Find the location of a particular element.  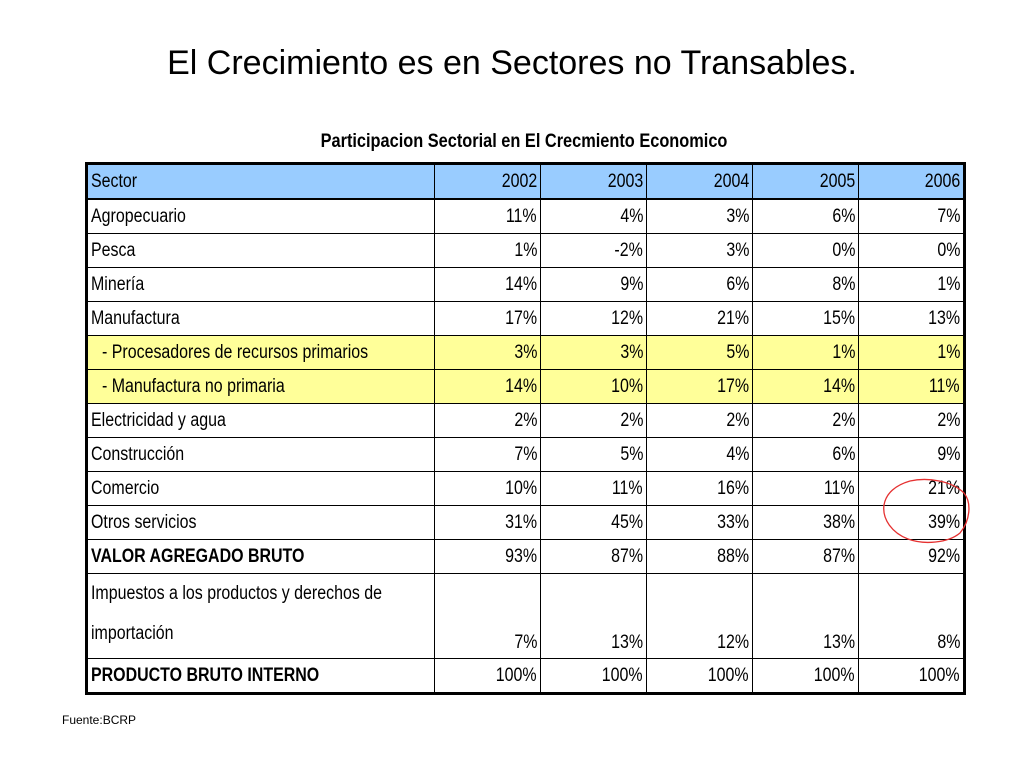

cell-value: 39% is located at coordinates (911, 522).